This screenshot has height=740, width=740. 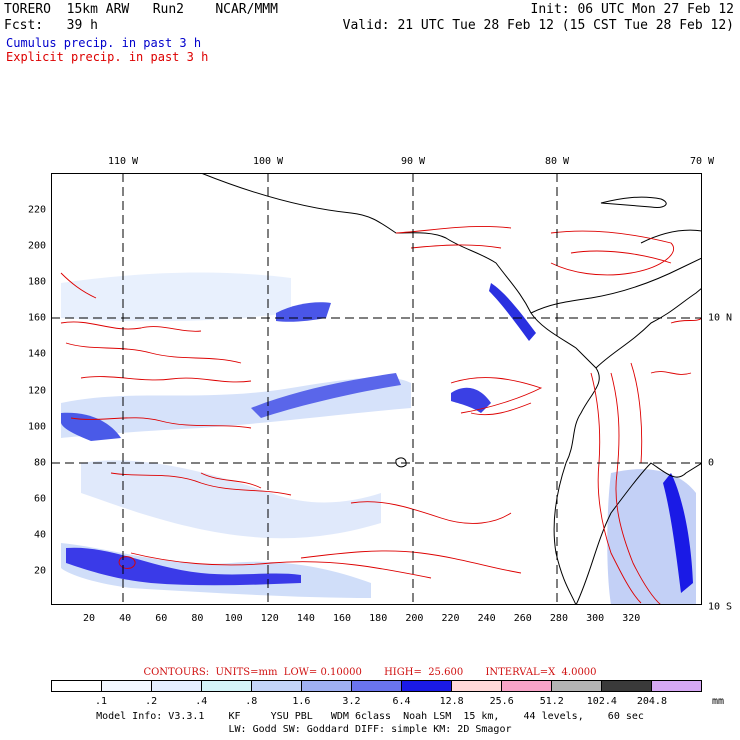 I want to click on top-tick-label: 80 W, so click(x=557, y=161).